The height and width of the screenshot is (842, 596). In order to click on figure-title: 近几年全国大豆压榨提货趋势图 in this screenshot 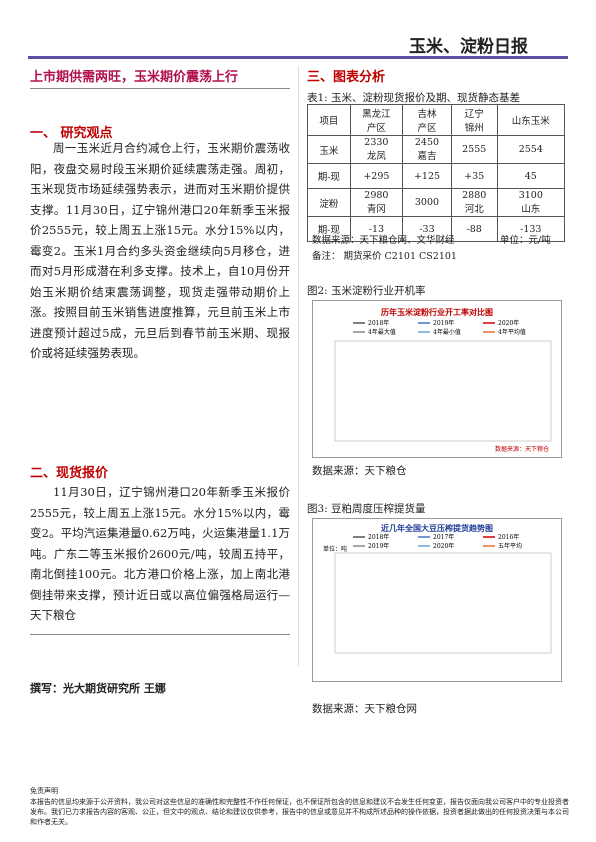, I will do `click(437, 528)`.